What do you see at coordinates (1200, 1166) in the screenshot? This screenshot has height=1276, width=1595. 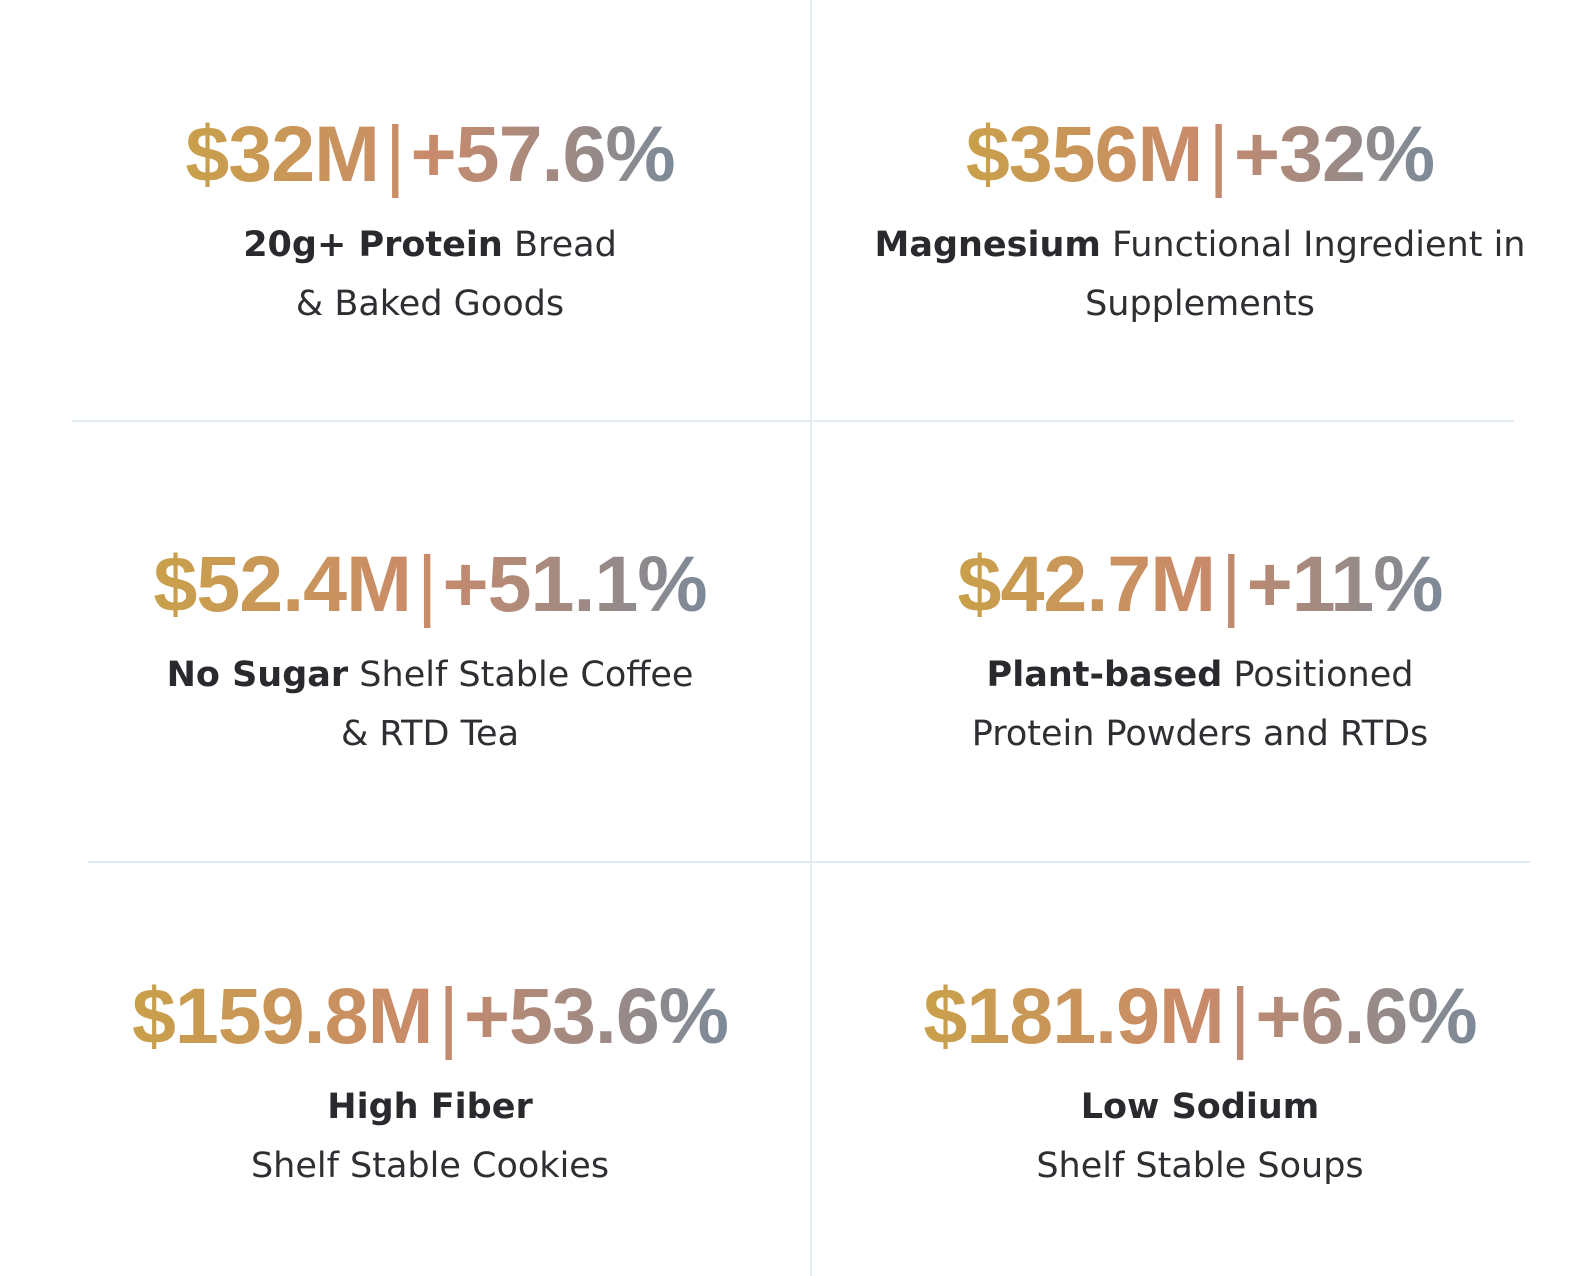 I see `description-line-2: Shelf Stable Soups` at bounding box center [1200, 1166].